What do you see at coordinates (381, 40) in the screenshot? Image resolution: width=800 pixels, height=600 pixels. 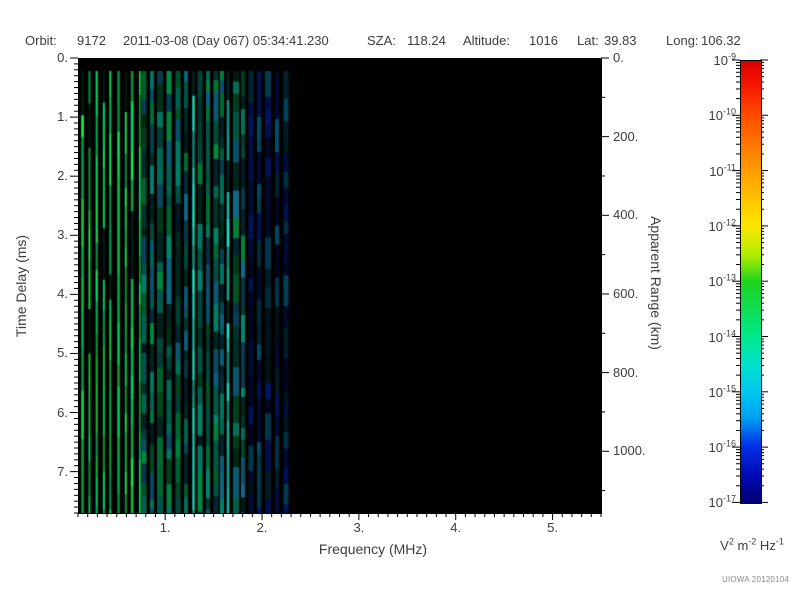 I see `sza-label: SZA:` at bounding box center [381, 40].